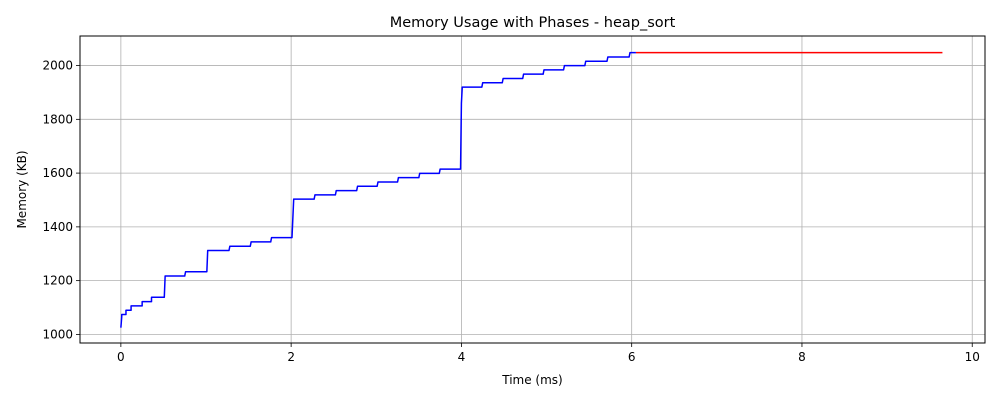 This screenshot has height=400, width=1000. What do you see at coordinates (57, 119) in the screenshot?
I see `y-tick-label: 1800` at bounding box center [57, 119].